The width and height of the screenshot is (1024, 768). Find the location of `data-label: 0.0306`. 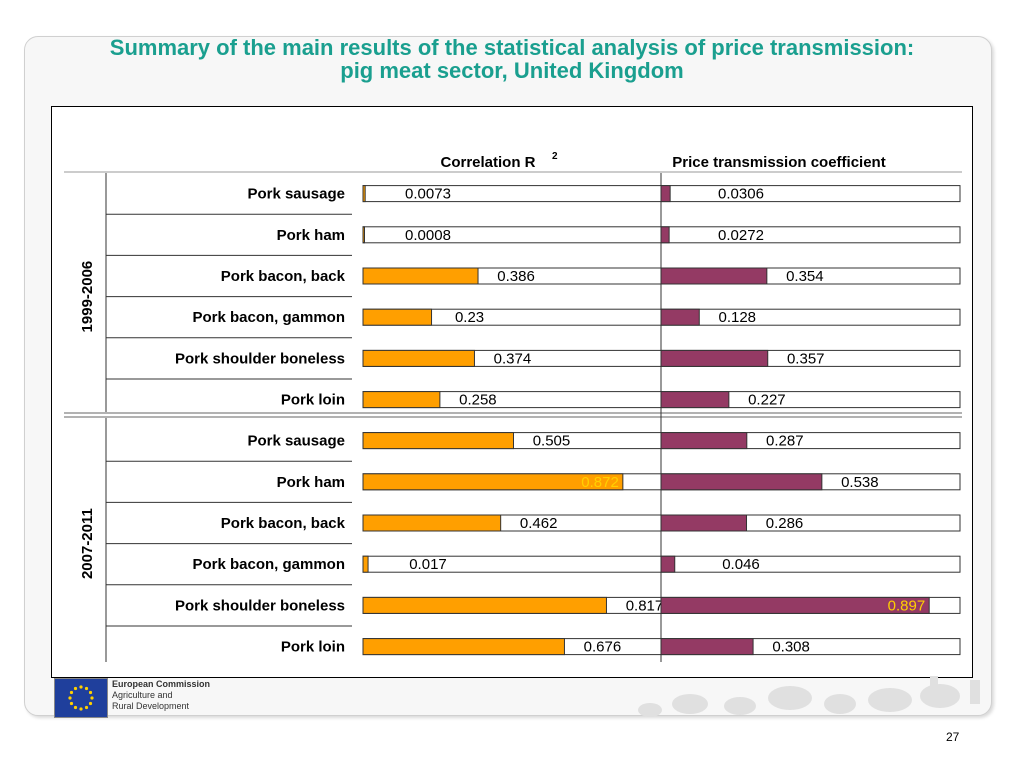

data-label: 0.0306 is located at coordinates (741, 194).